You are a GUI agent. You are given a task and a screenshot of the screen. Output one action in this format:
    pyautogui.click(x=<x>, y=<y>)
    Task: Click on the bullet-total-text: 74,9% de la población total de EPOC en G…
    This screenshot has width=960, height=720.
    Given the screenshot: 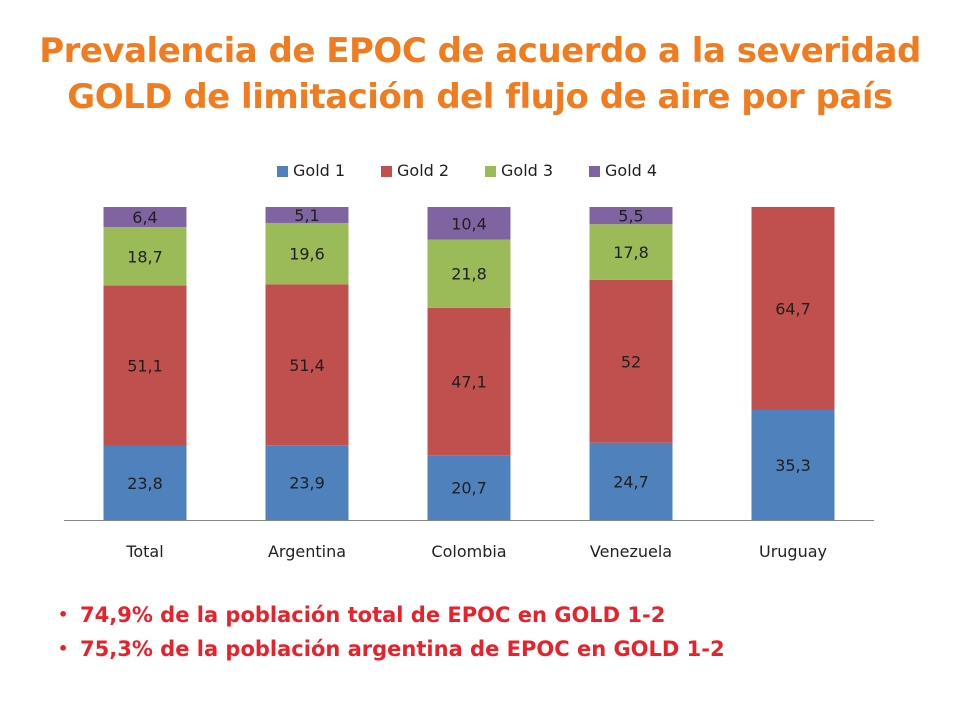 What is the action you would take?
    pyautogui.click(x=373, y=615)
    